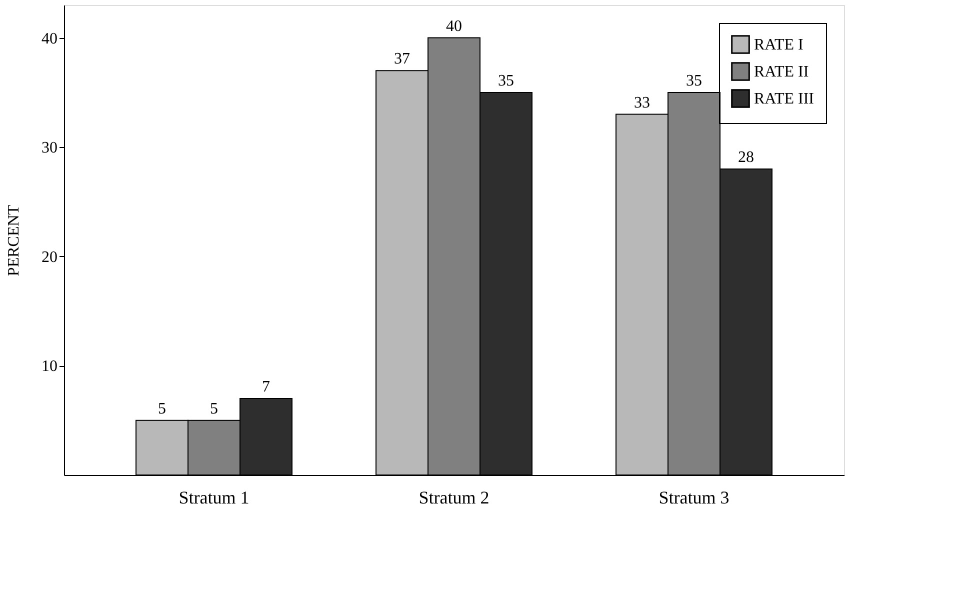 Image resolution: width=961 pixels, height=599 pixels. Describe the element at coordinates (642, 103) in the screenshot. I see `data-label: 33` at that location.